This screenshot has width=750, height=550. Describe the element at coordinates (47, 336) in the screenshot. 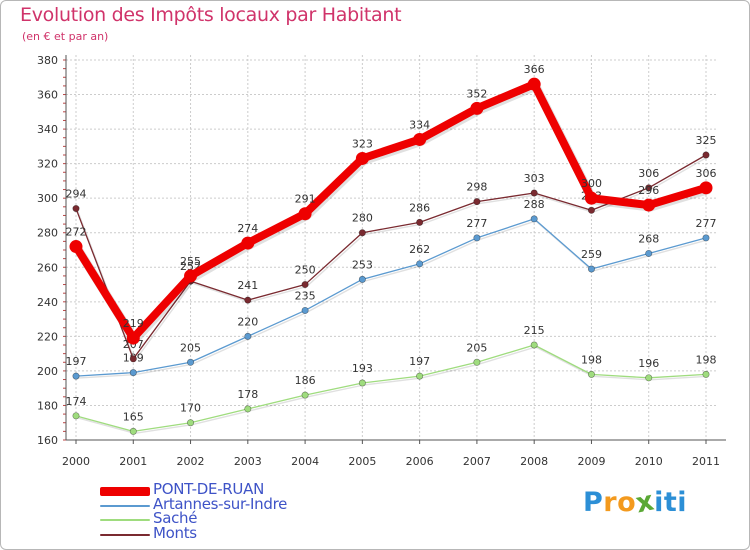

I see `y-tick-label: 220` at that location.